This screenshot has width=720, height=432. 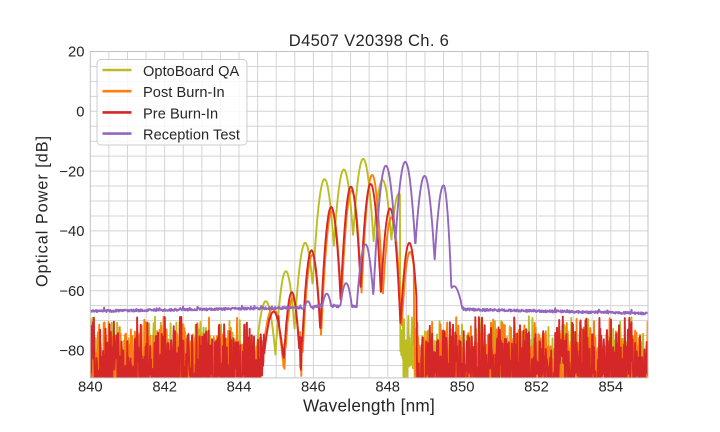 I want to click on svg-text: 844, so click(x=239, y=388).